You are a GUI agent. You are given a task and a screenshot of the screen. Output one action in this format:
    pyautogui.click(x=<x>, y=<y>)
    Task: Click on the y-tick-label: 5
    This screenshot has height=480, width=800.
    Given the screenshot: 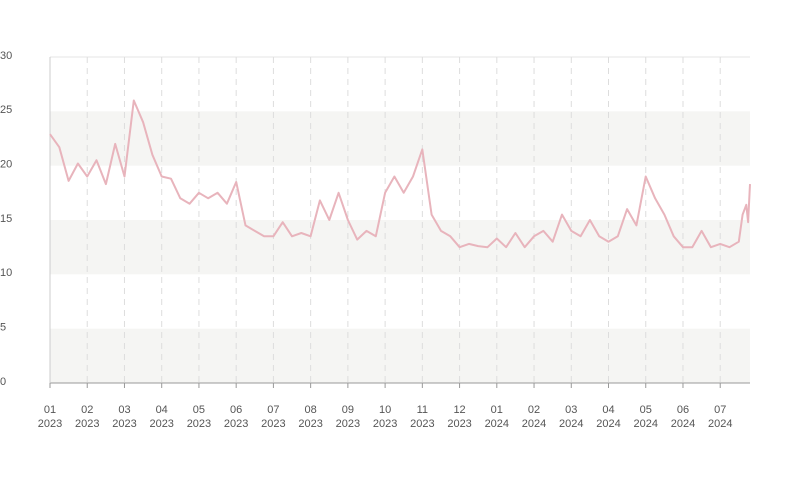 What is the action you would take?
    pyautogui.click(x=3, y=328)
    